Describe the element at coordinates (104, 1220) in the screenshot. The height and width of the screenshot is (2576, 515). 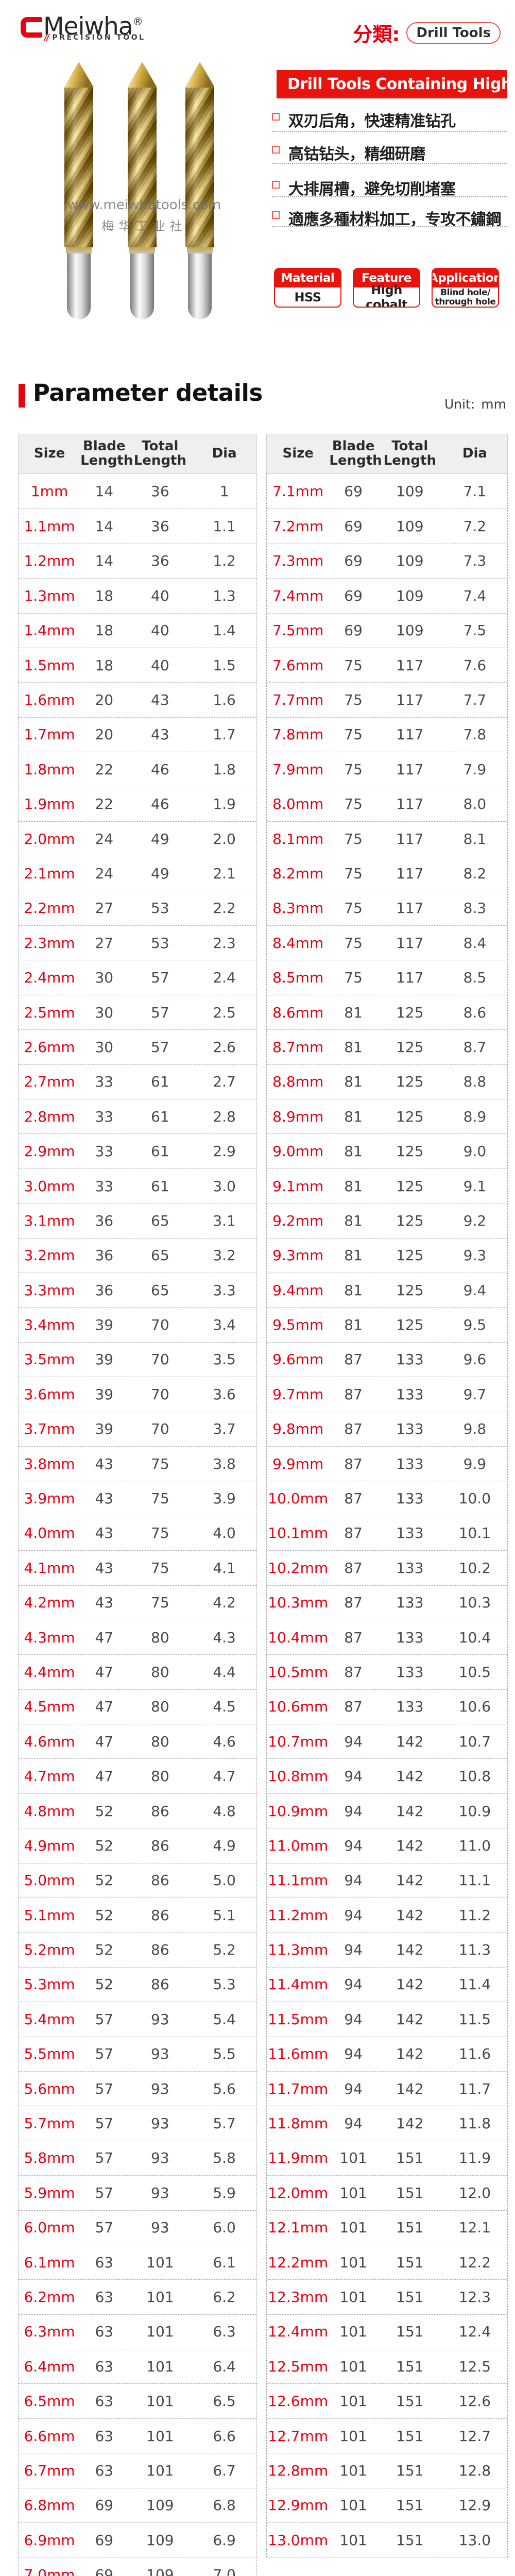
I see `blade-length-cell: 36` at that location.